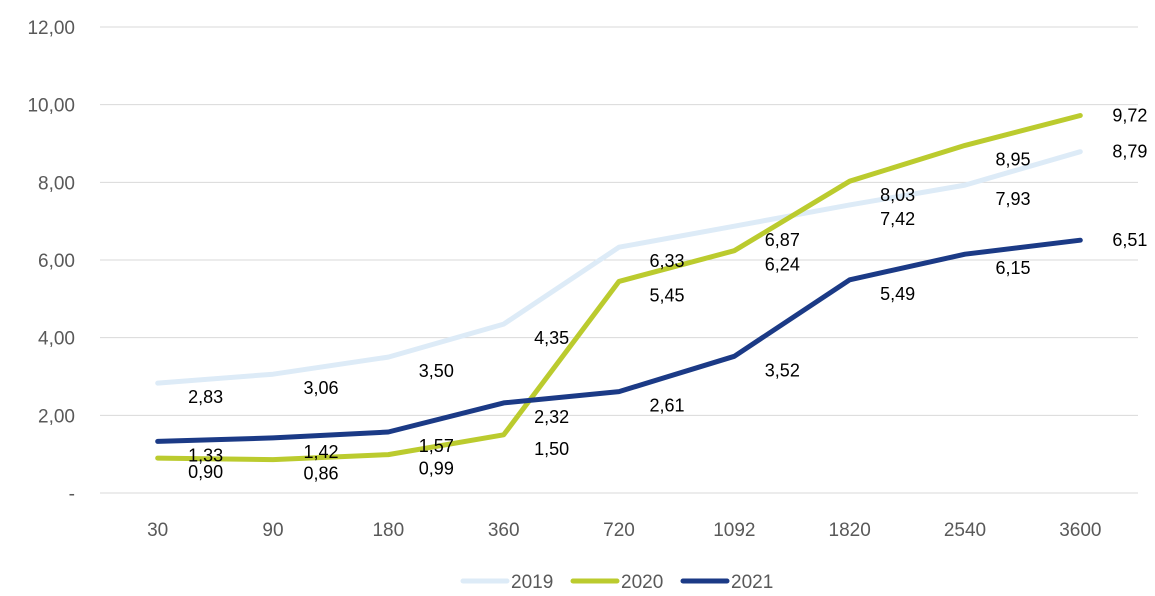 The width and height of the screenshot is (1155, 596). I want to click on data-label-2021: 2,32, so click(551, 417).